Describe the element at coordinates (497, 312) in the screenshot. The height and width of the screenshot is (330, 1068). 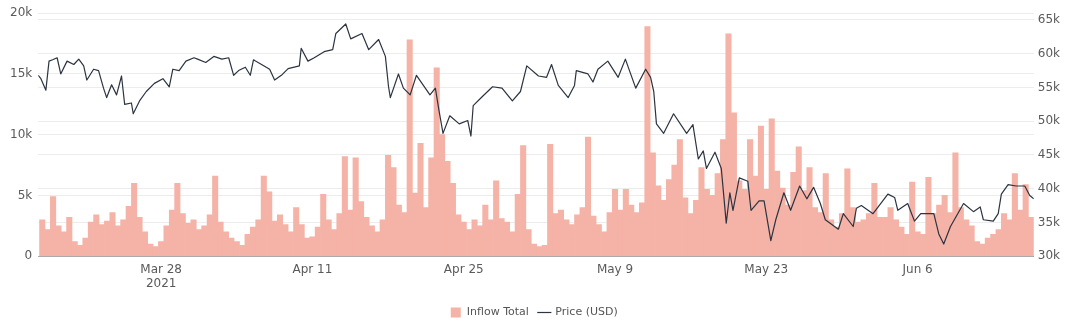
I see `legend-label: Inflow Total` at that location.